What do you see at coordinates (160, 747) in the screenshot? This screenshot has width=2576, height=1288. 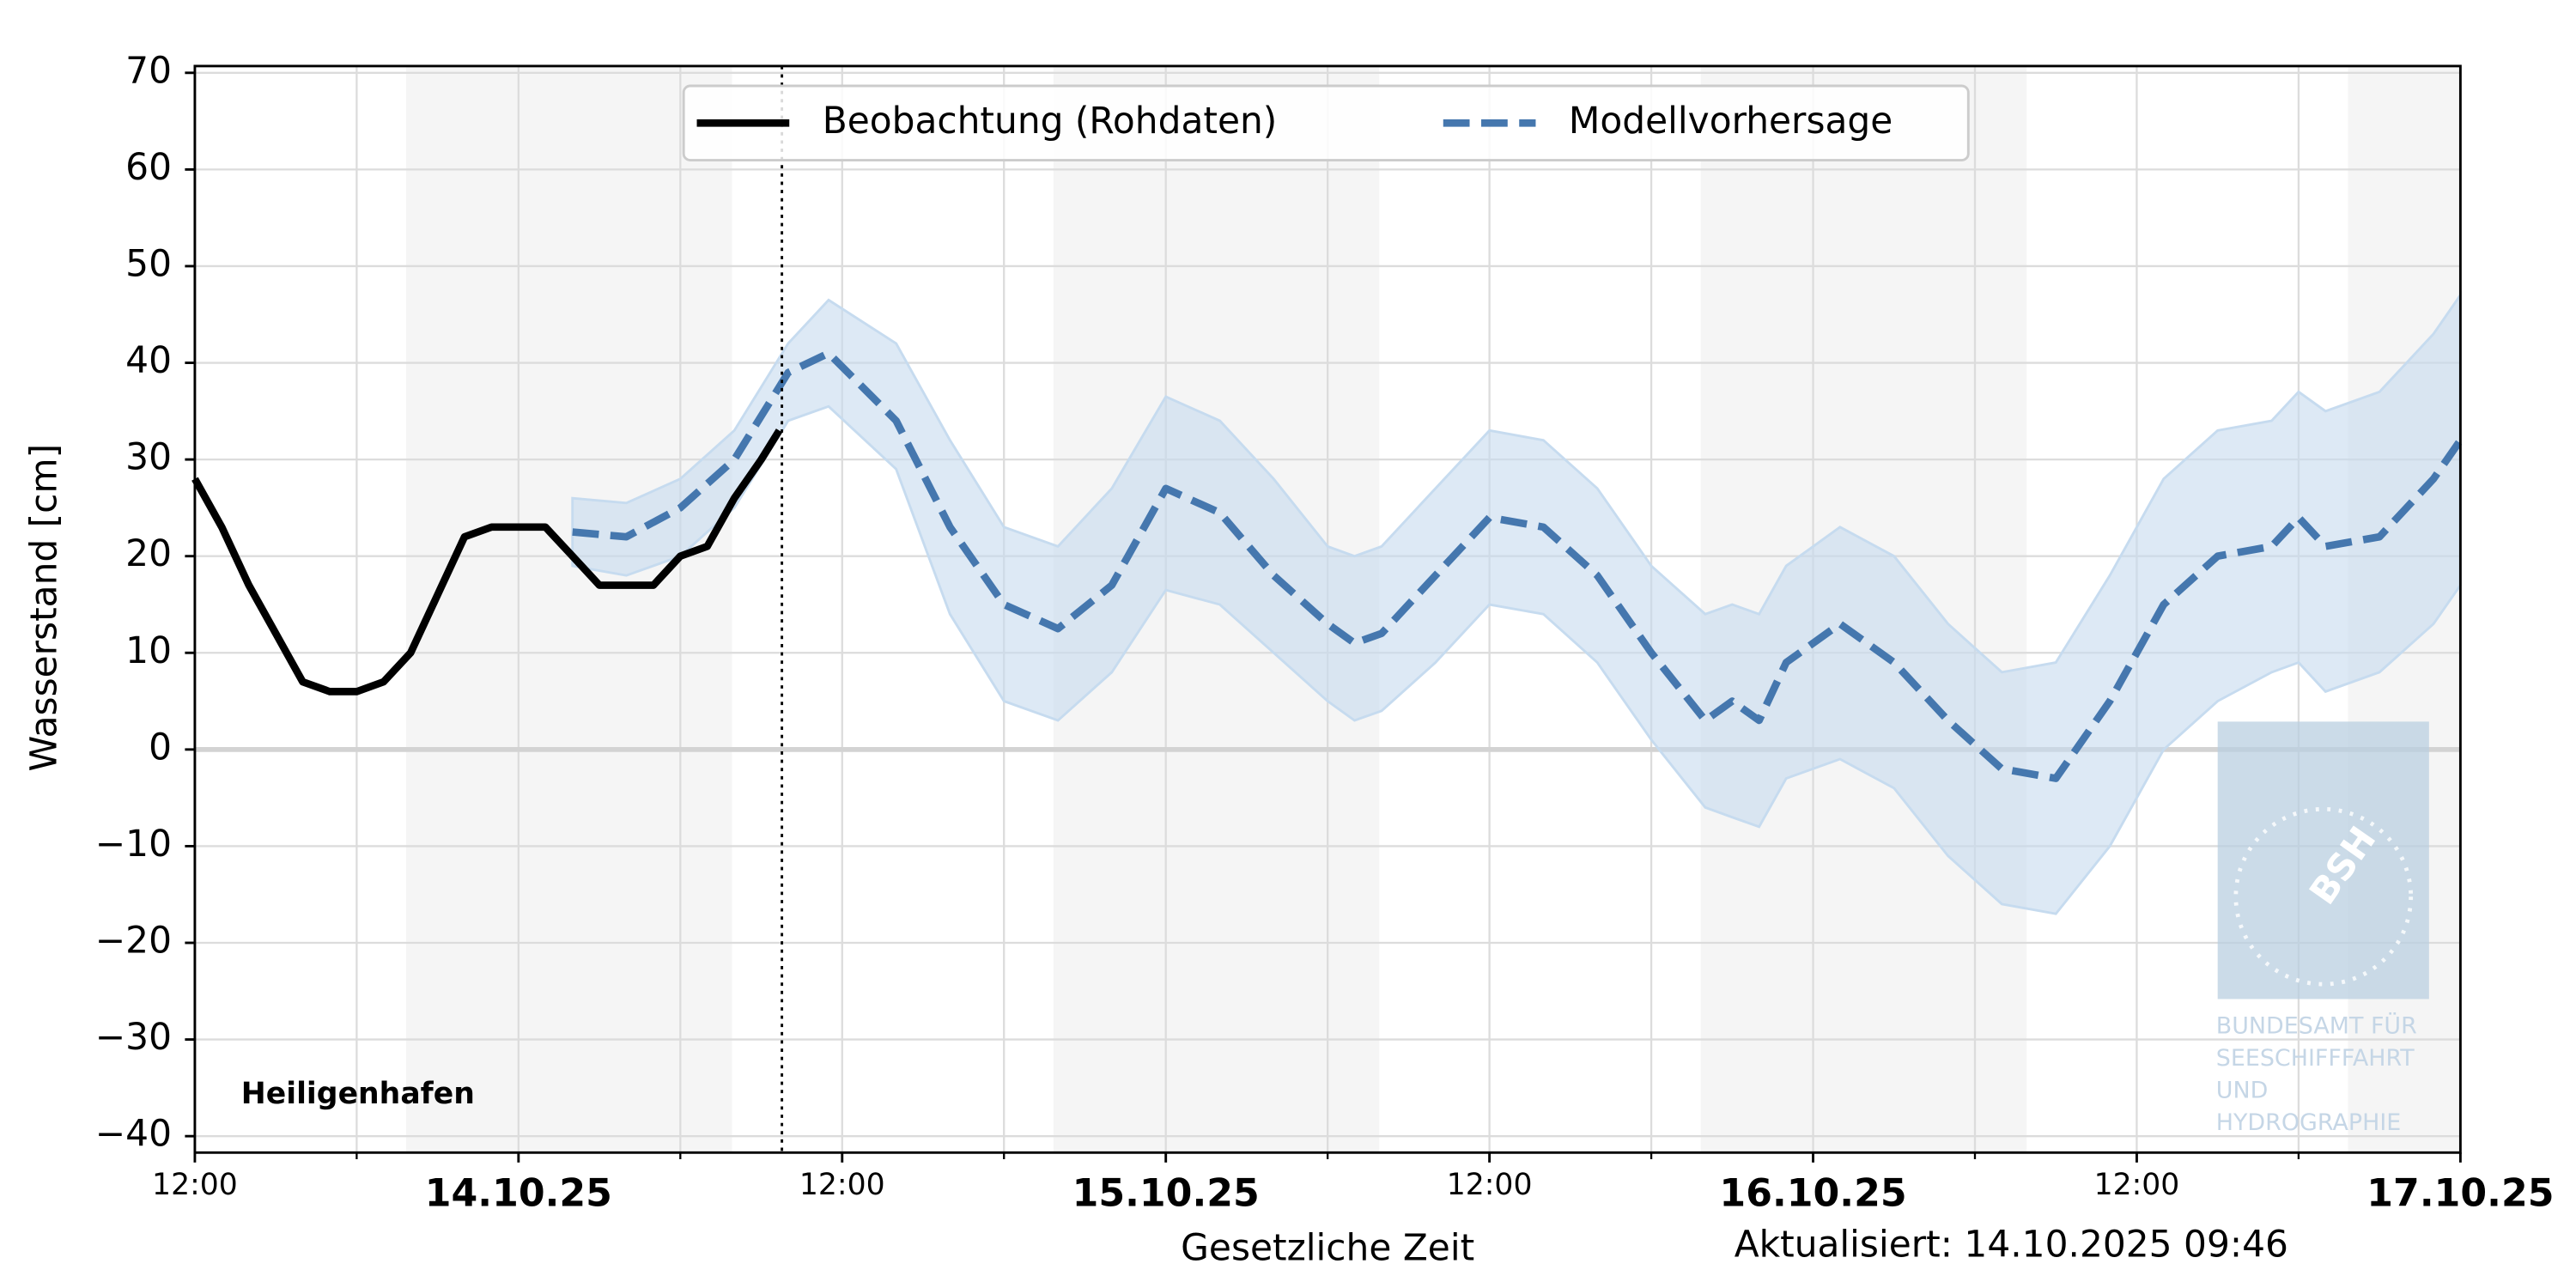 I see `y-tick-label: 0` at bounding box center [160, 747].